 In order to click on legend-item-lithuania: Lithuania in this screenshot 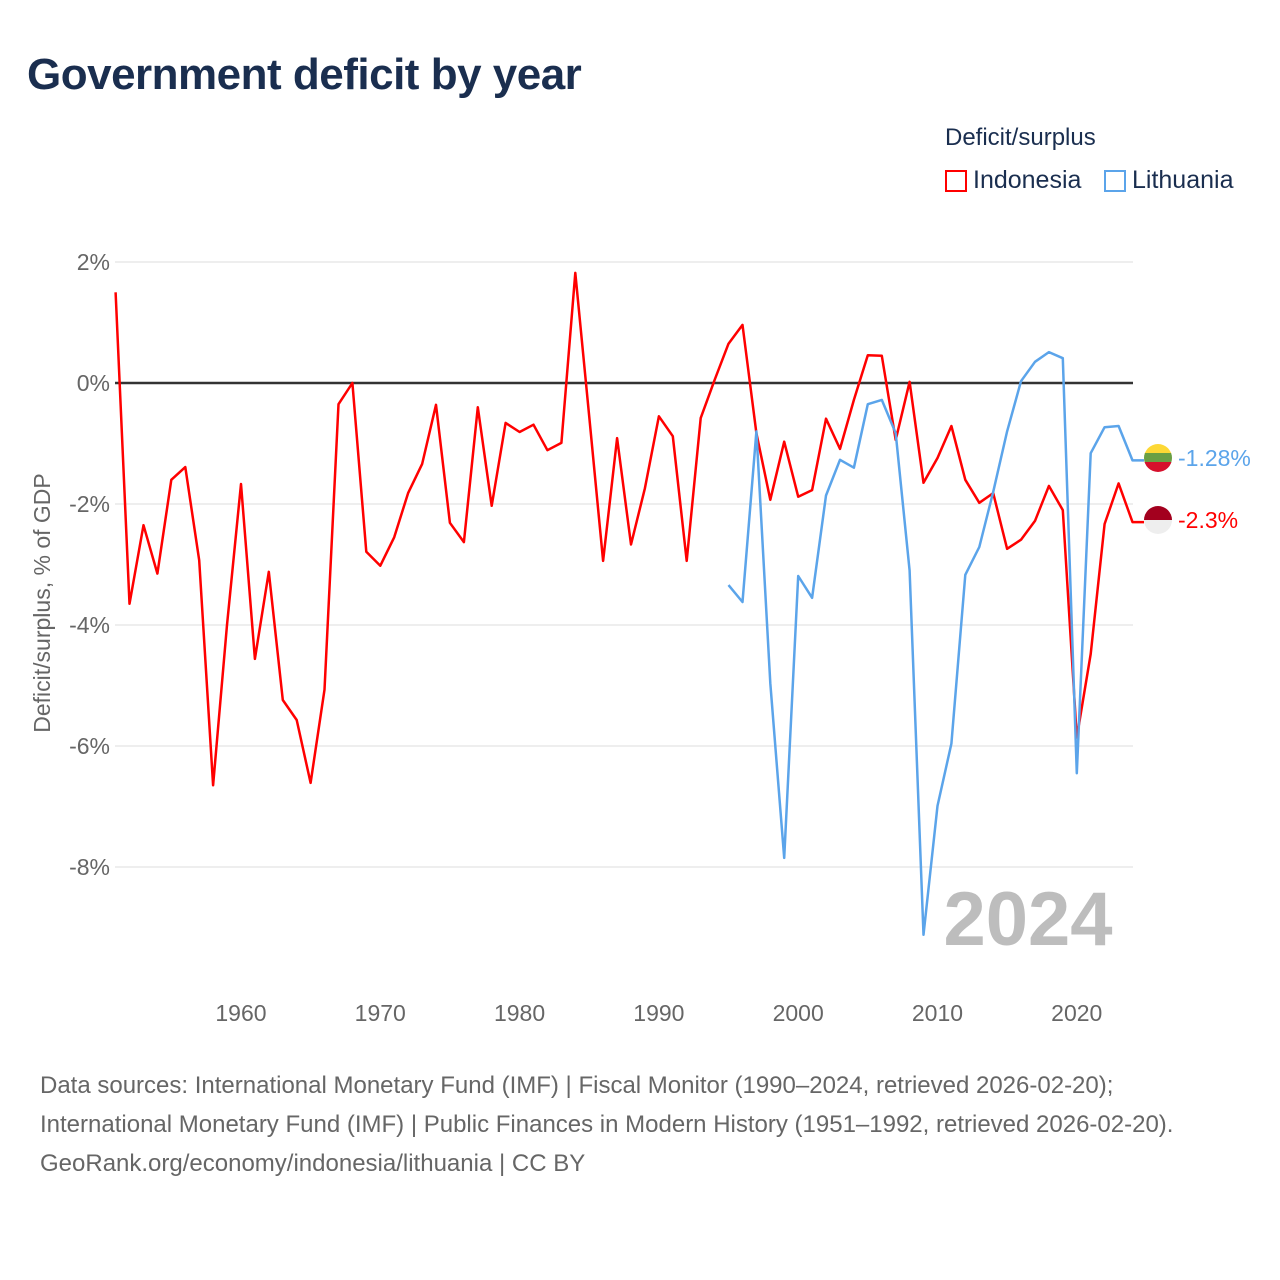, I will do `click(1168, 180)`.